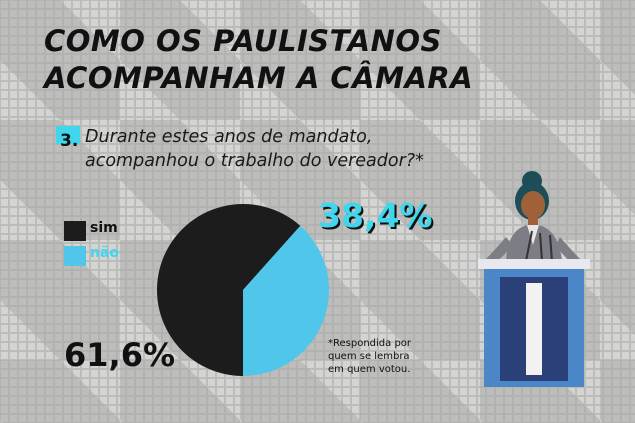 The width and height of the screenshot is (635, 423). What do you see at coordinates (104, 228) in the screenshot?
I see `legend-label-sim: sim` at bounding box center [104, 228].